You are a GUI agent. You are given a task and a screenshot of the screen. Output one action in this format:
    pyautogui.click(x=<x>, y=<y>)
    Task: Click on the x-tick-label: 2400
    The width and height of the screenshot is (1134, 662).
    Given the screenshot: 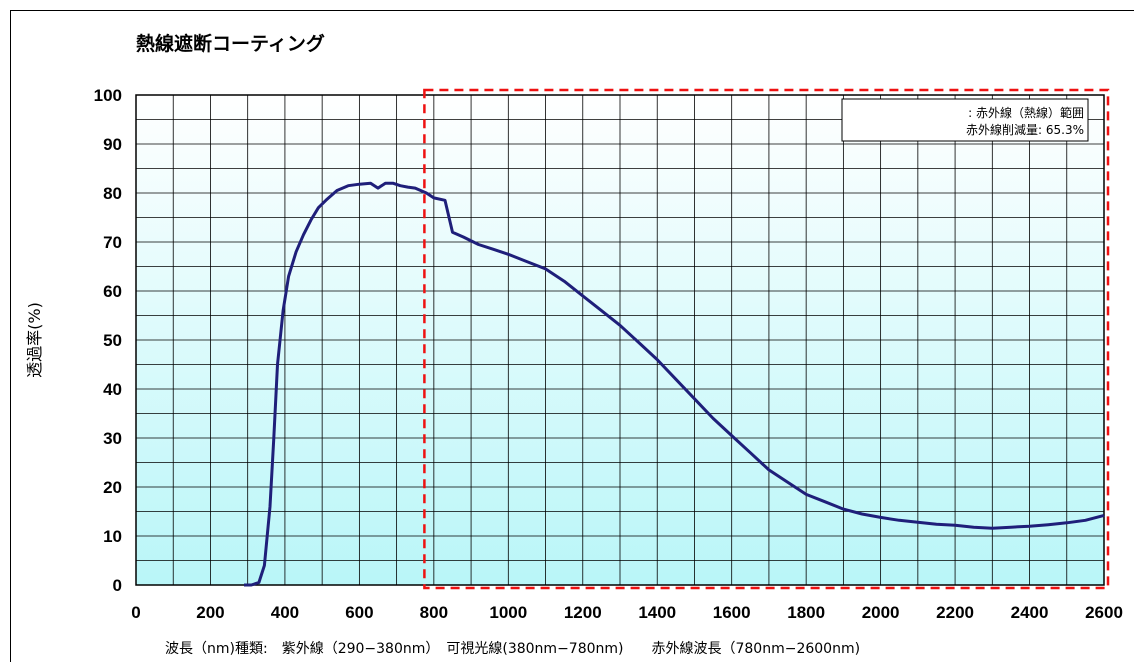 What is the action you would take?
    pyautogui.click(x=1030, y=612)
    